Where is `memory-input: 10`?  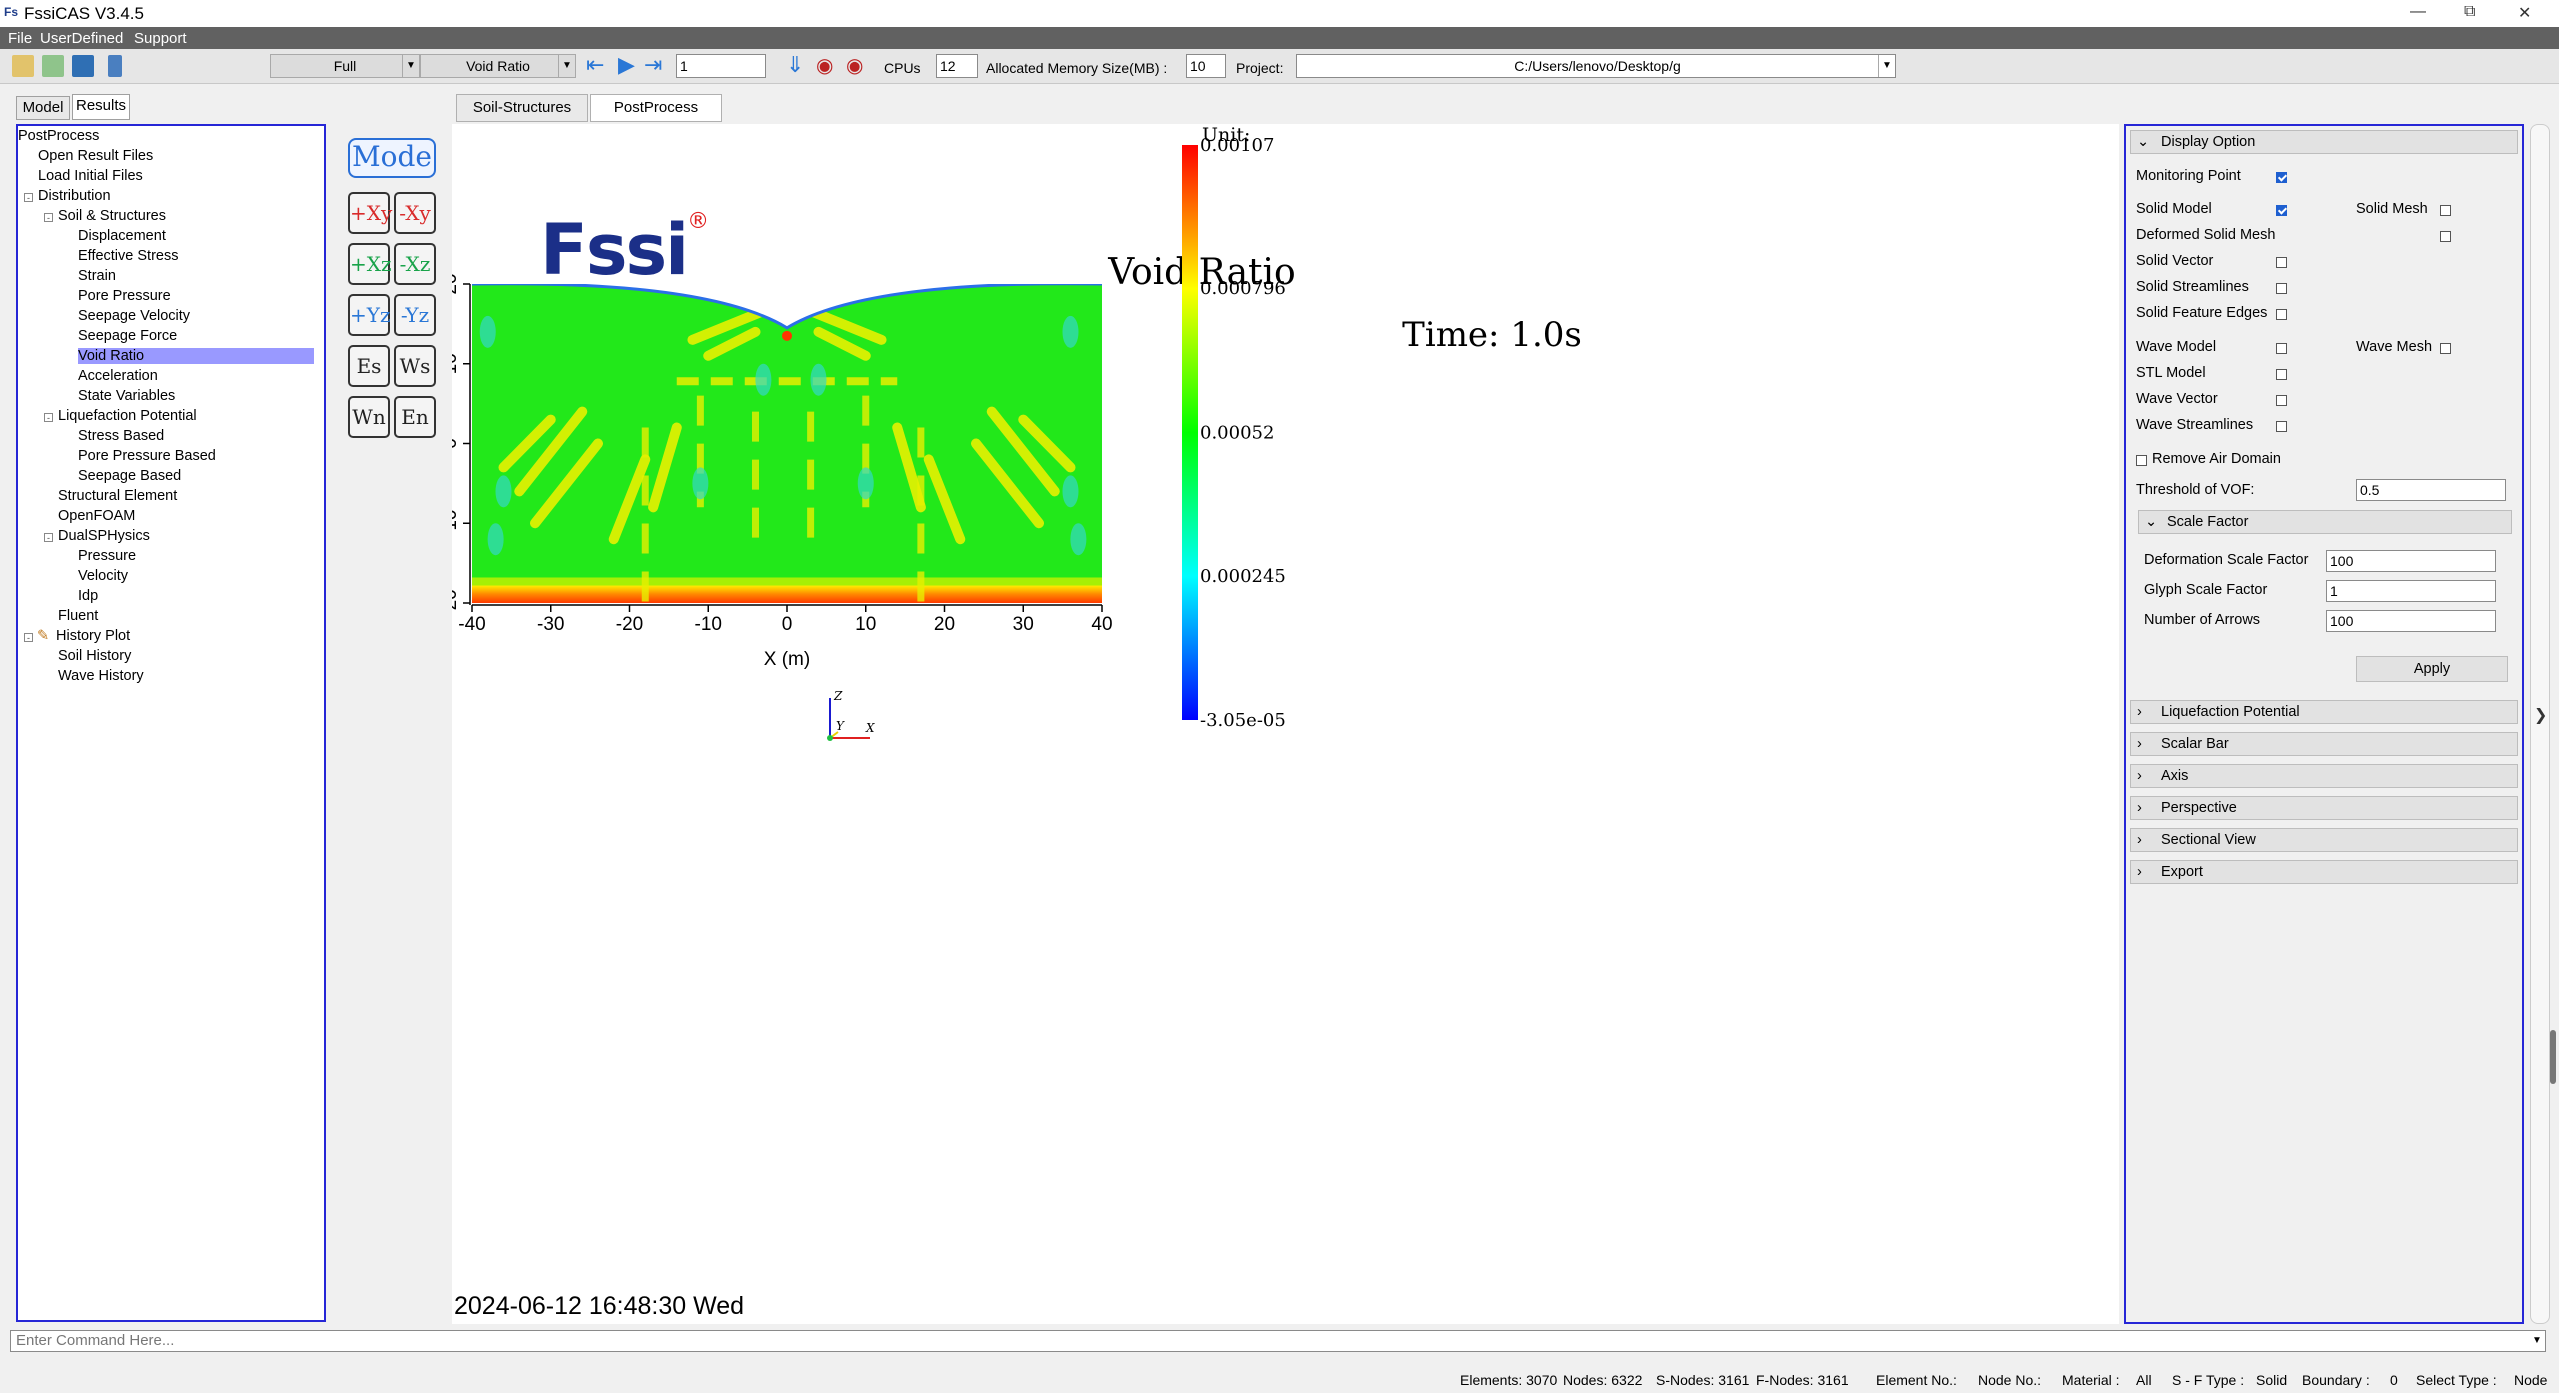 memory-input: 10 is located at coordinates (1206, 66).